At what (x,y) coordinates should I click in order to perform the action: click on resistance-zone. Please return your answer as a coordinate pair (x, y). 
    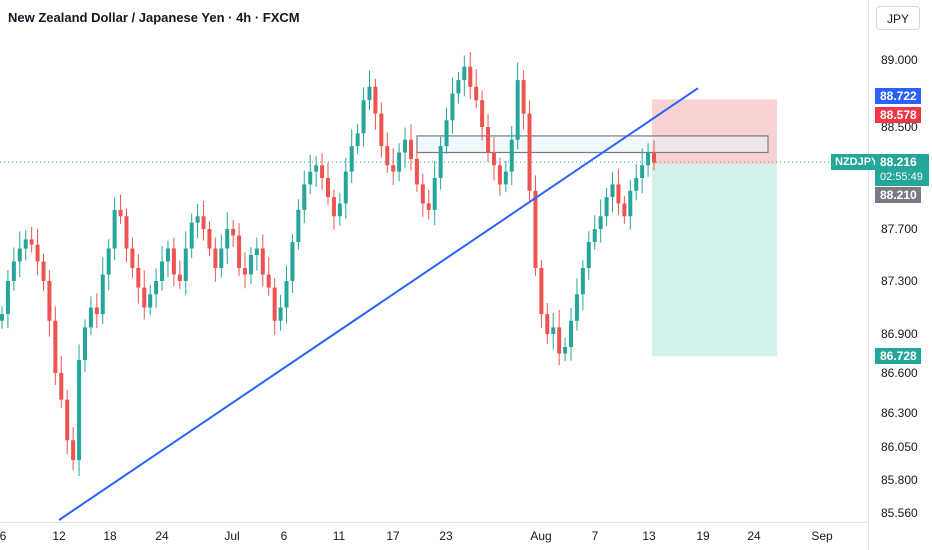
    Looking at the image, I should click on (592, 144).